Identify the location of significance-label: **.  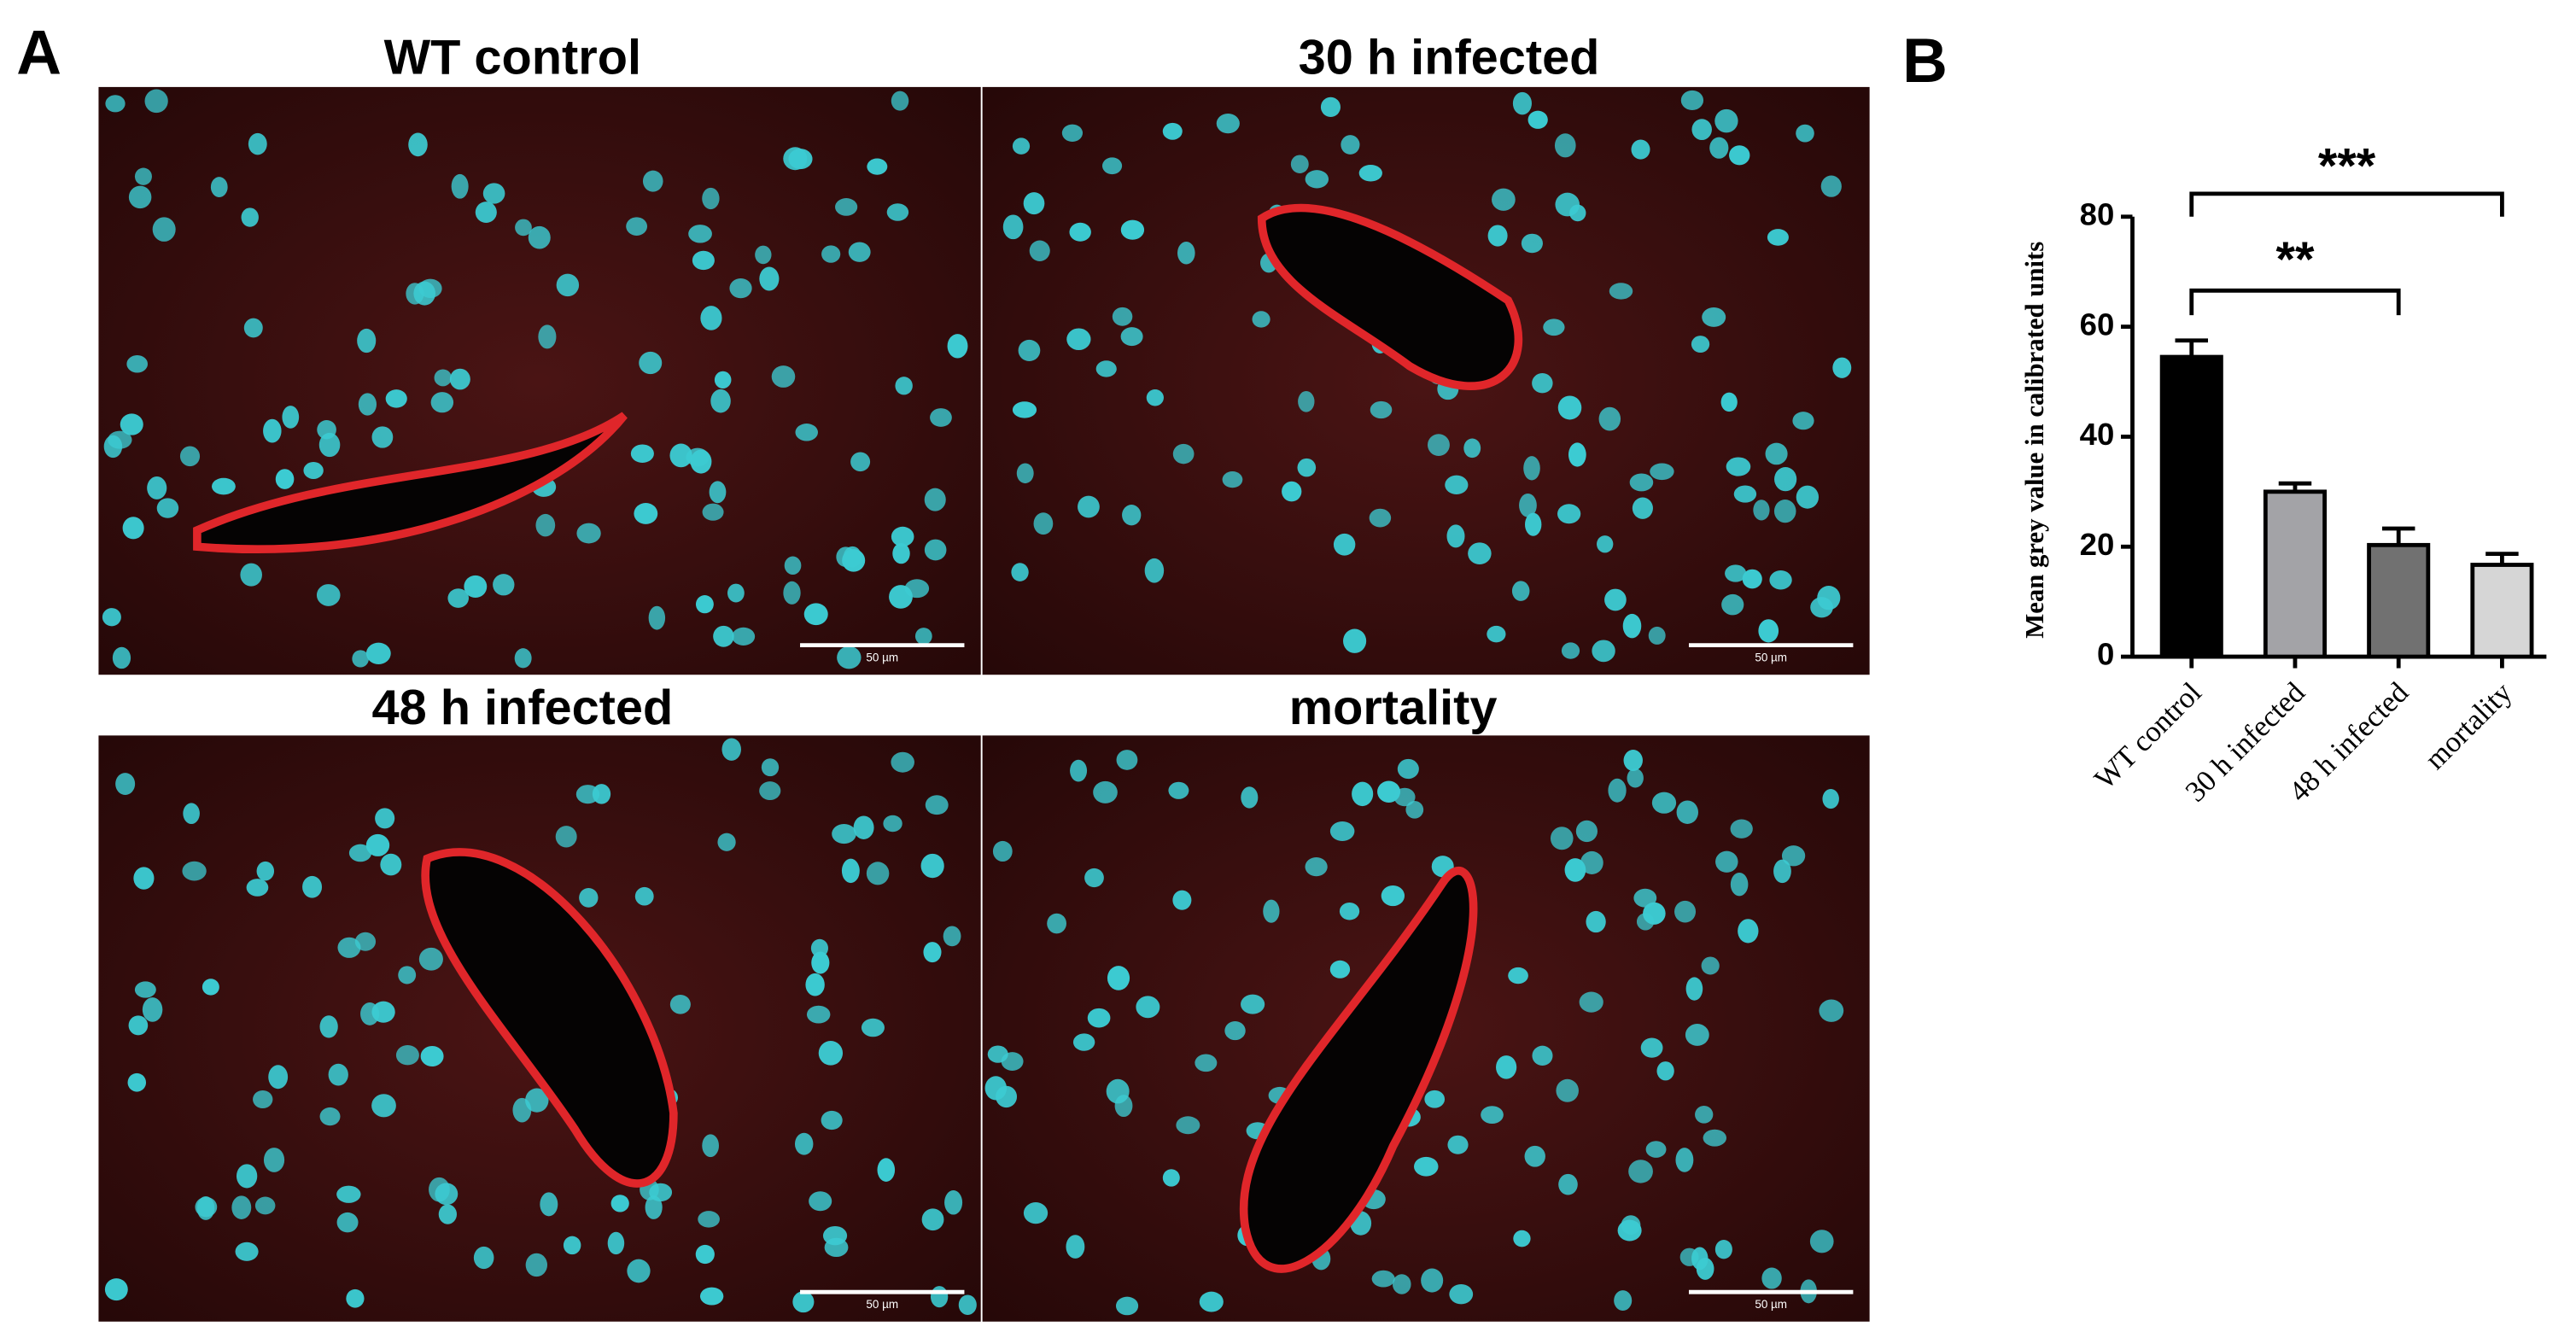
(2295, 259).